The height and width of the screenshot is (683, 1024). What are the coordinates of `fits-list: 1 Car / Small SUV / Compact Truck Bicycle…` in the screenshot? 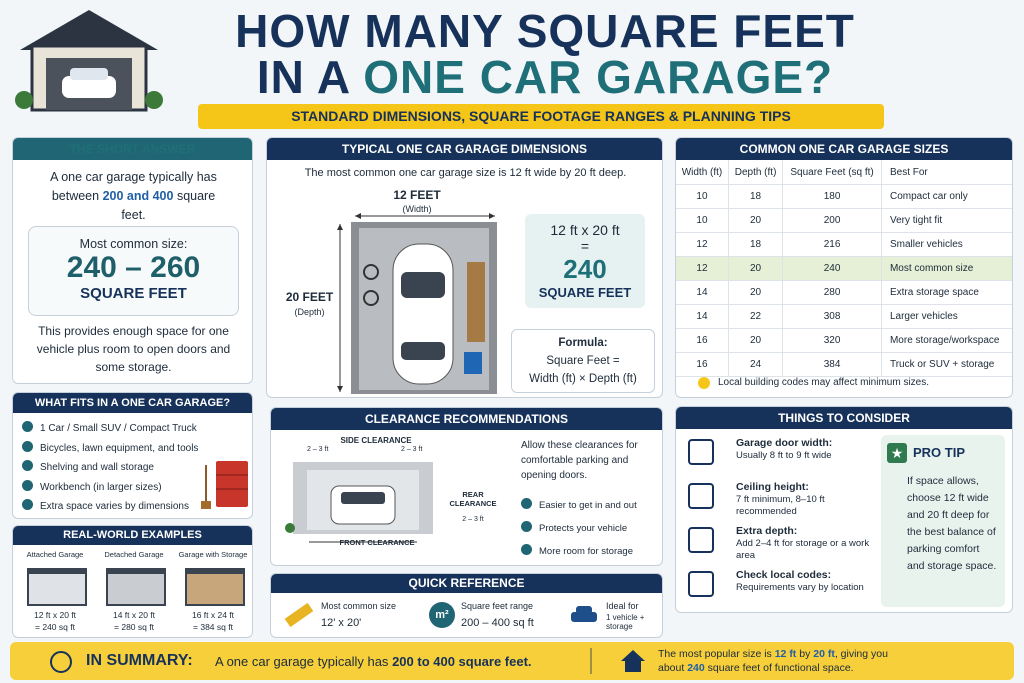 It's located at (110, 468).